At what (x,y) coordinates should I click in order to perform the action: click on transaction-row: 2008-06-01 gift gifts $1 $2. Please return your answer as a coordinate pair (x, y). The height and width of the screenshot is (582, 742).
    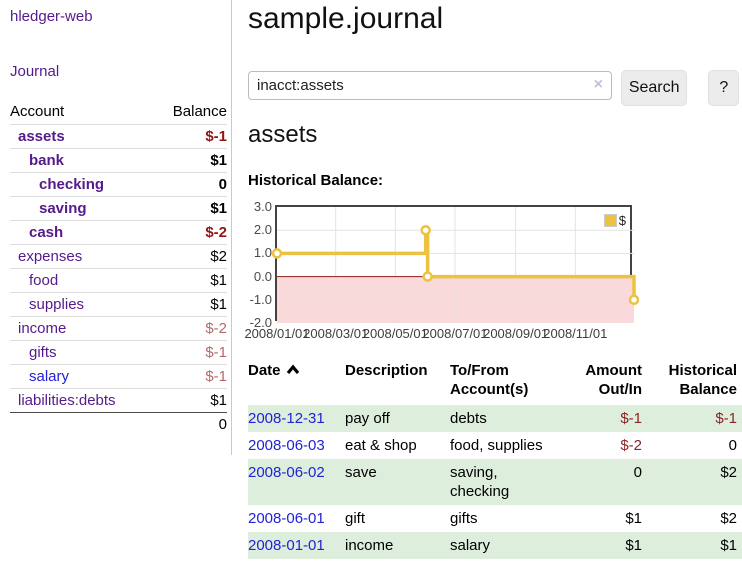
    Looking at the image, I should click on (495, 518).